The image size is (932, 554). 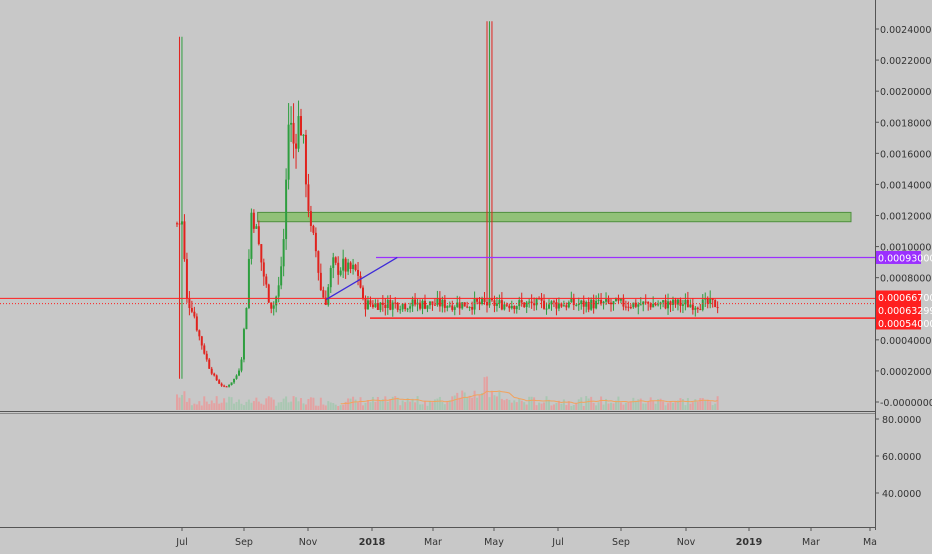 I want to click on time-axis: Jul Sep Nov 2018 Mar May Jul Sep Nov 2019 Mar Ma, so click(x=438, y=537).